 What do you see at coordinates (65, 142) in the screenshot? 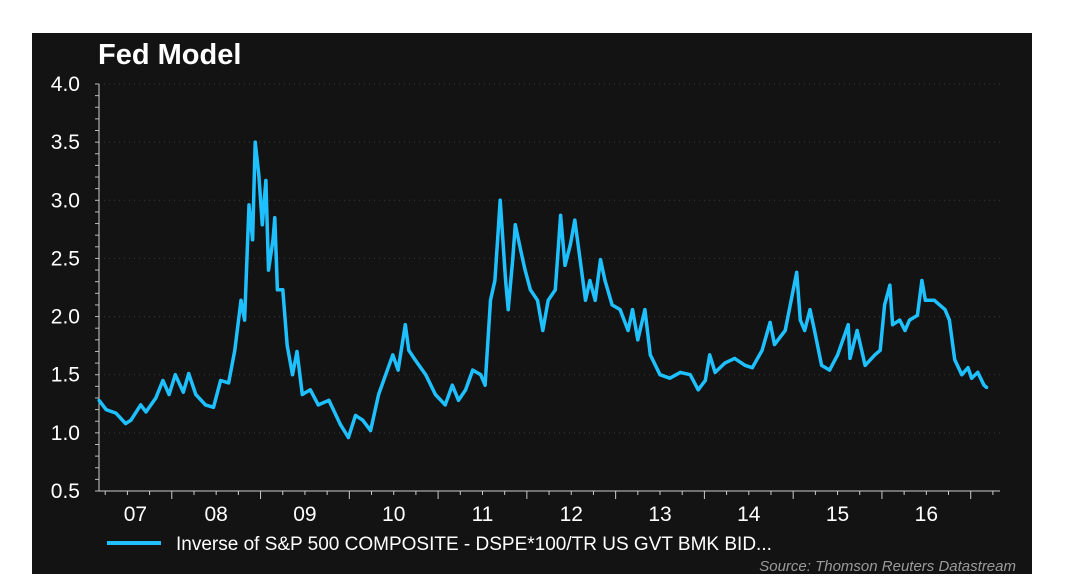
I see `y-tick-label: 3.5` at bounding box center [65, 142].